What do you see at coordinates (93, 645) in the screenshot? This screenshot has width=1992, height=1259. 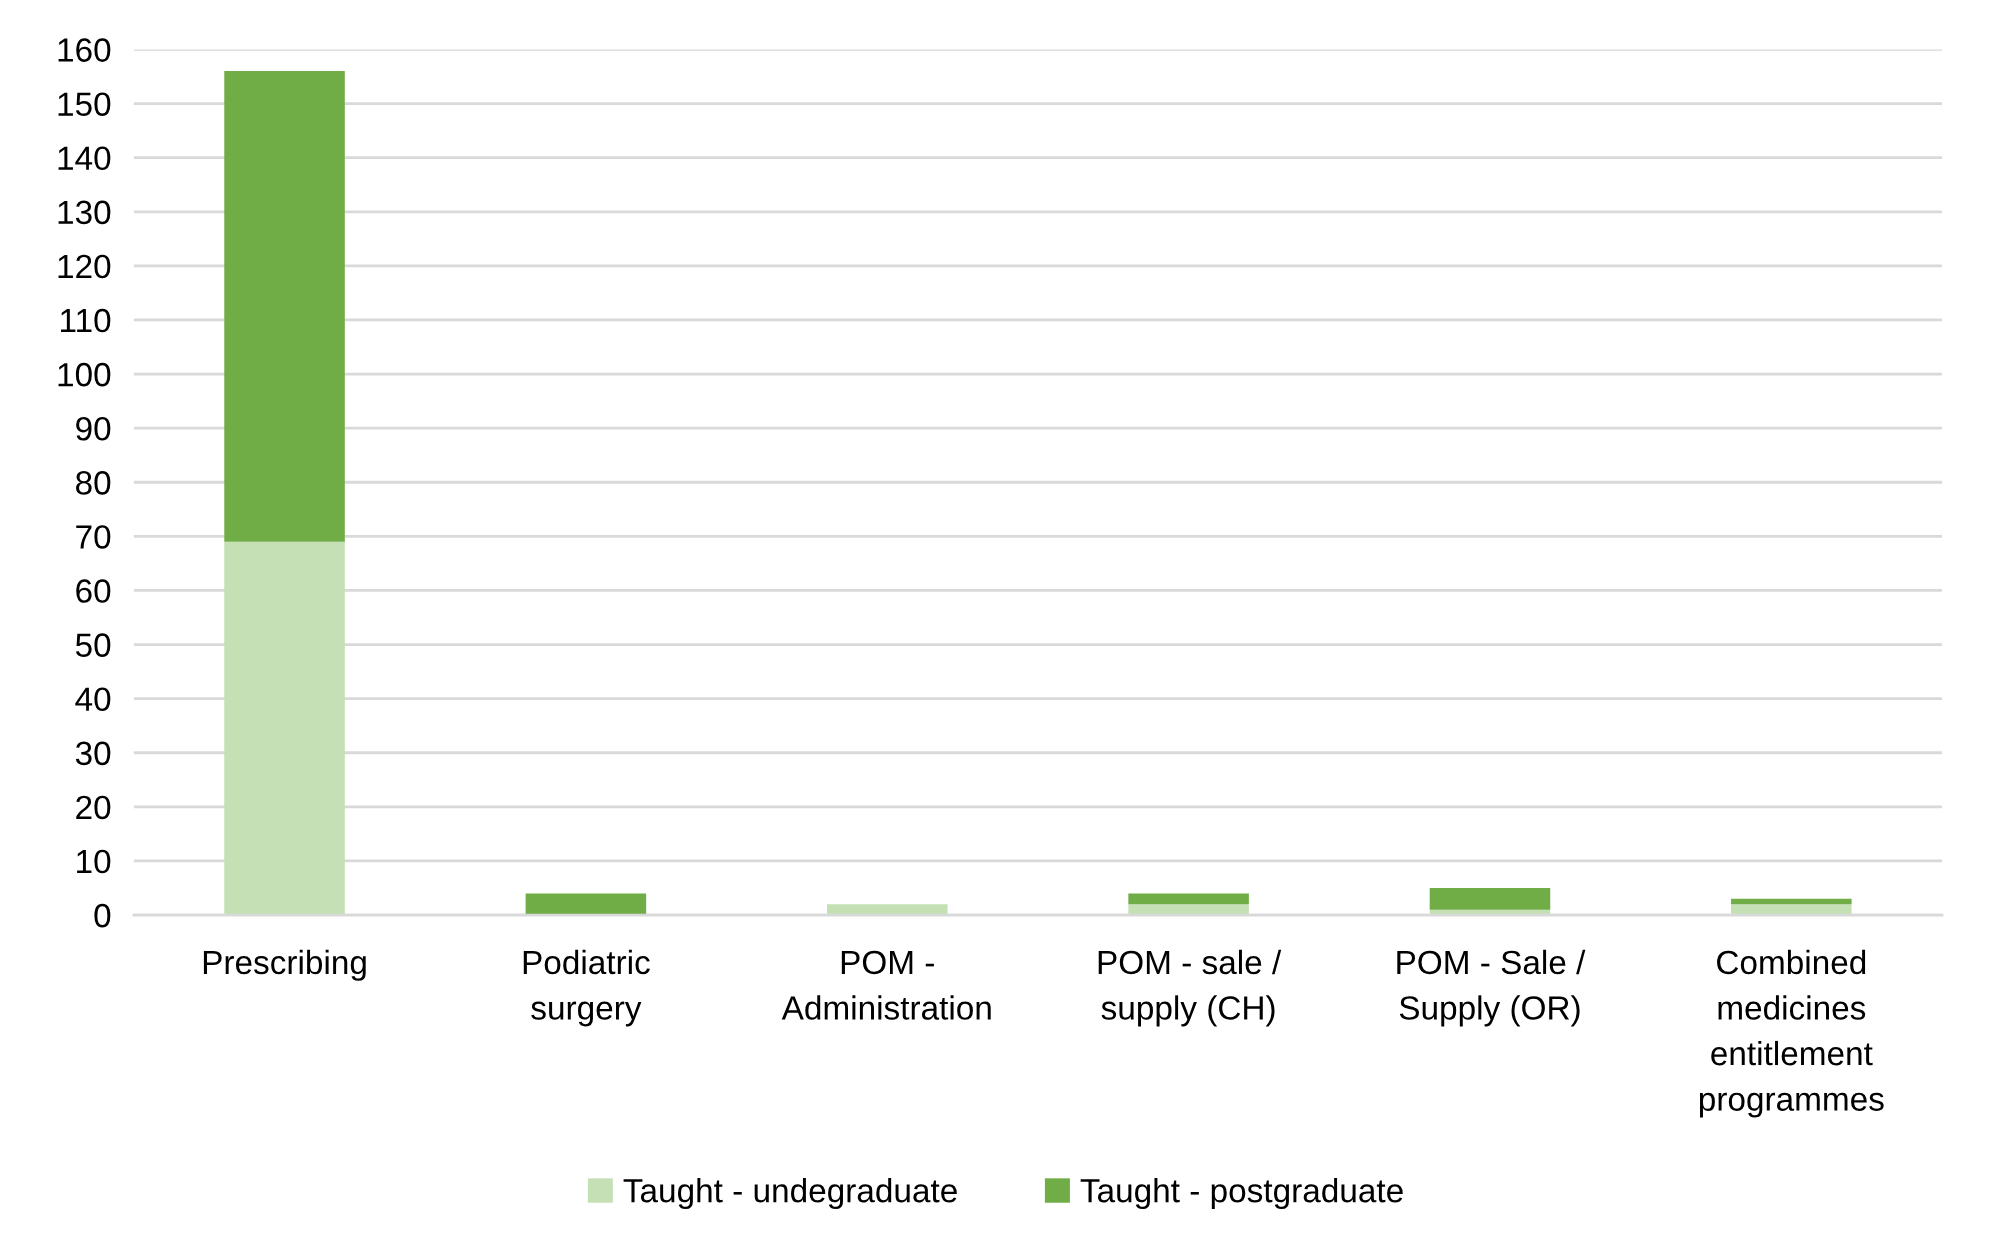 I see `y-tick-label: 50` at bounding box center [93, 645].